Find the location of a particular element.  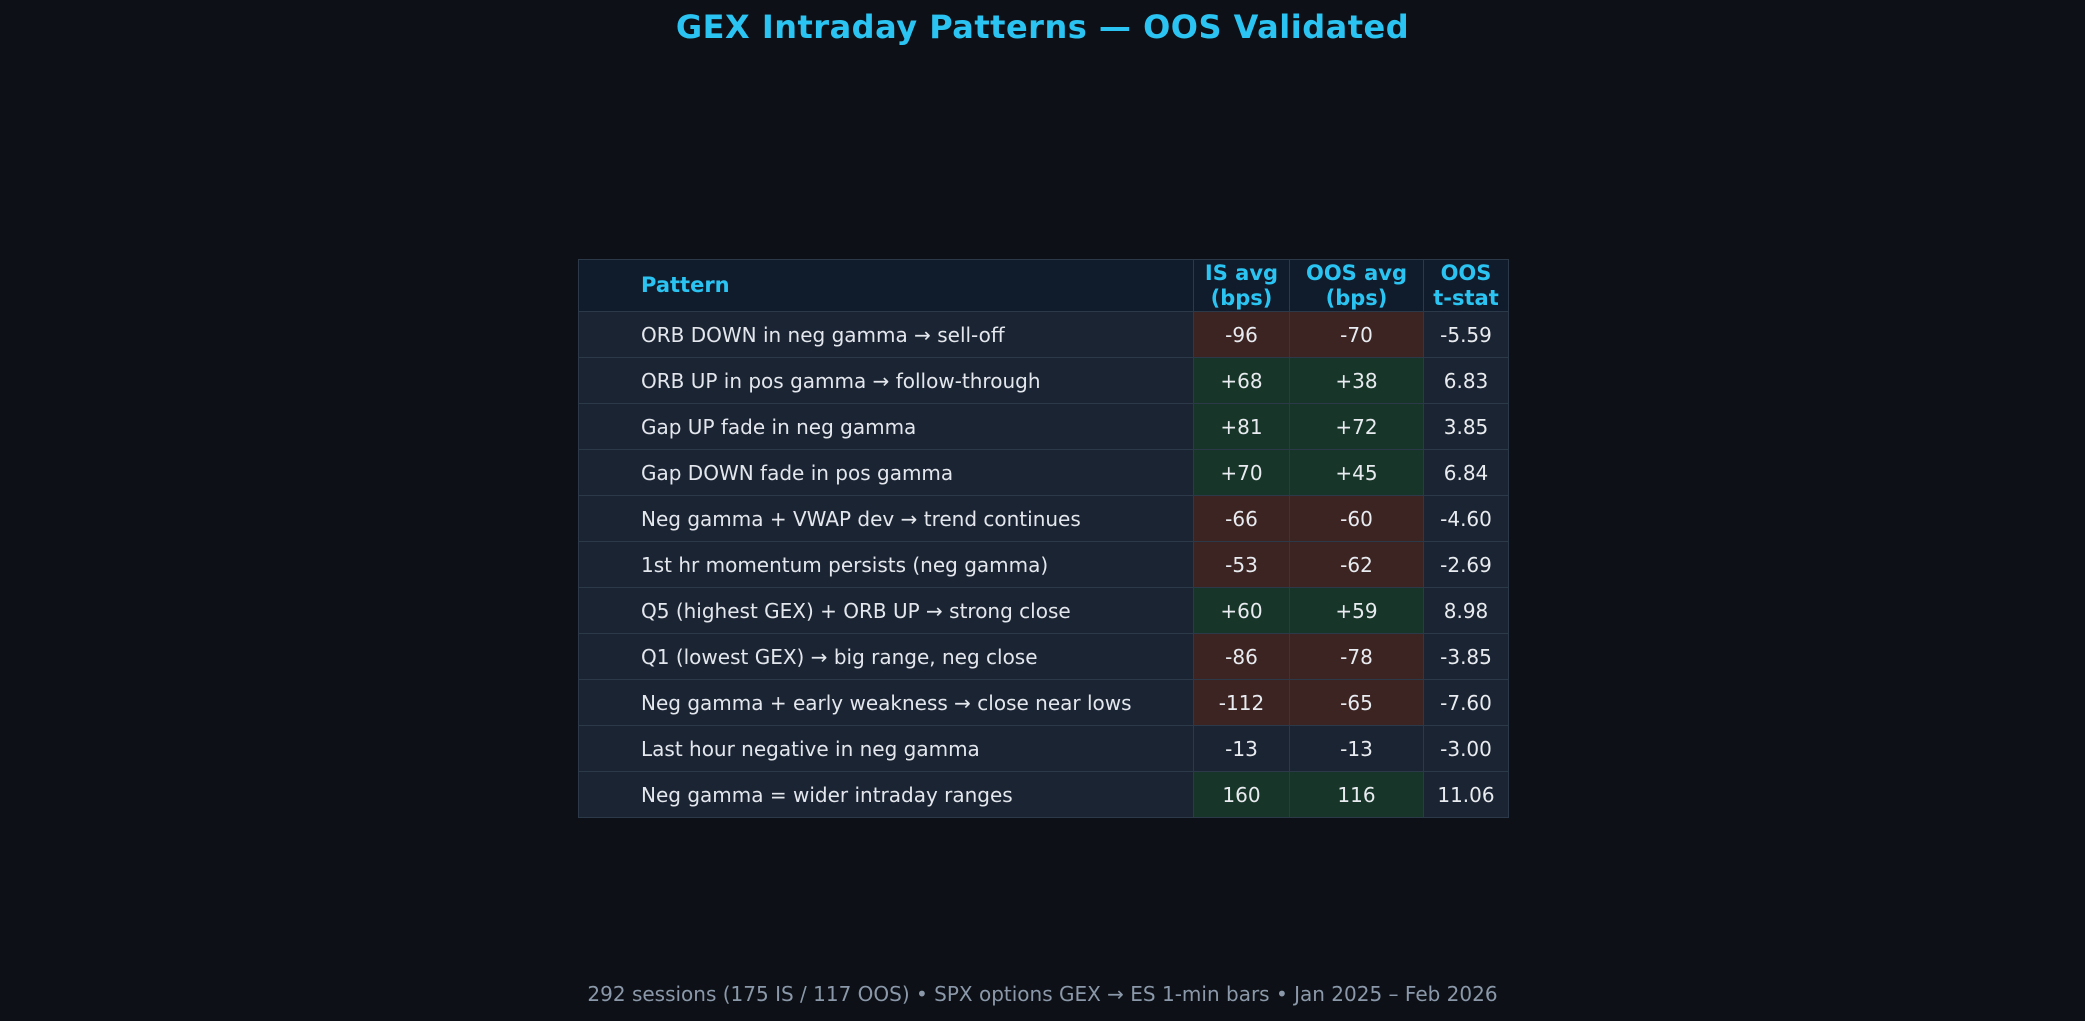

t-stat-cell: -2.69 is located at coordinates (1466, 564).